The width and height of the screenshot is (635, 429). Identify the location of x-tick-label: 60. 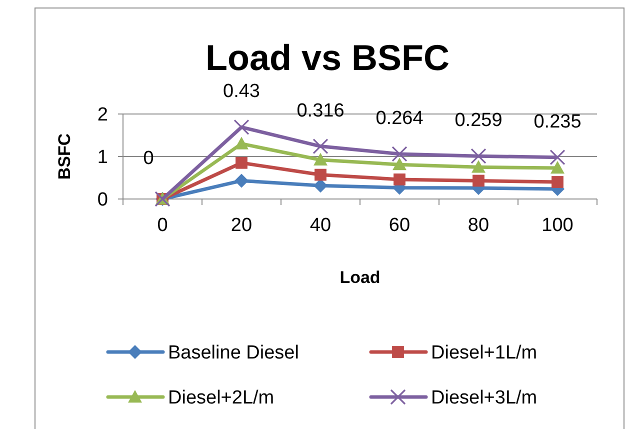
(399, 225).